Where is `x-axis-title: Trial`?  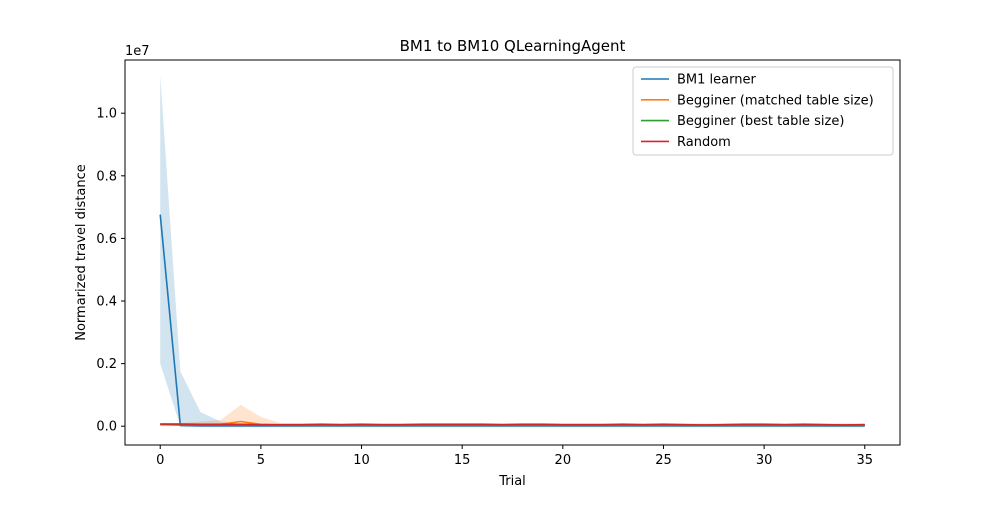 x-axis-title: Trial is located at coordinates (512, 481).